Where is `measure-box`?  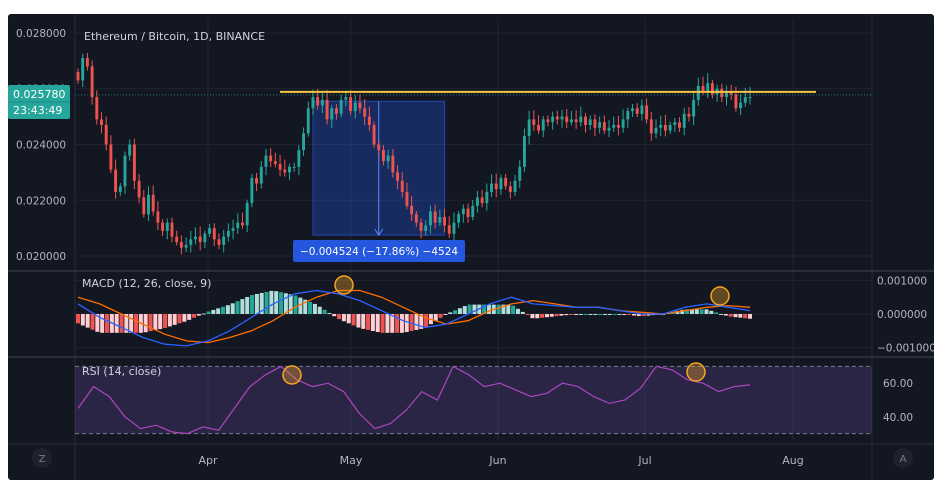 measure-box is located at coordinates (379, 168).